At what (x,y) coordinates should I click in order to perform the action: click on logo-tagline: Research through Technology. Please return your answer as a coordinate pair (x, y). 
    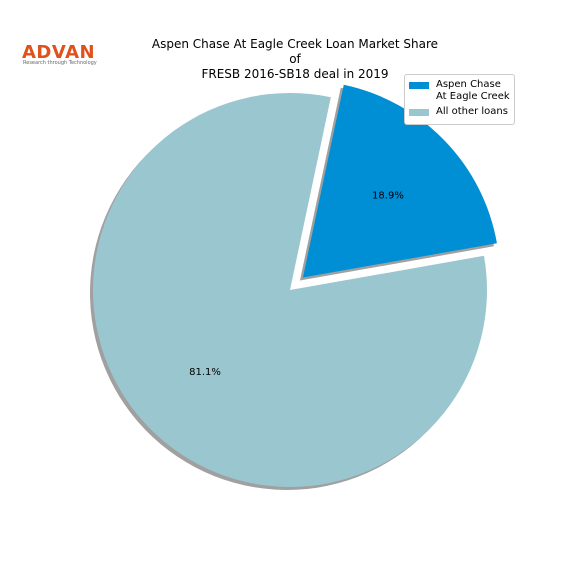
    Looking at the image, I should click on (60, 63).